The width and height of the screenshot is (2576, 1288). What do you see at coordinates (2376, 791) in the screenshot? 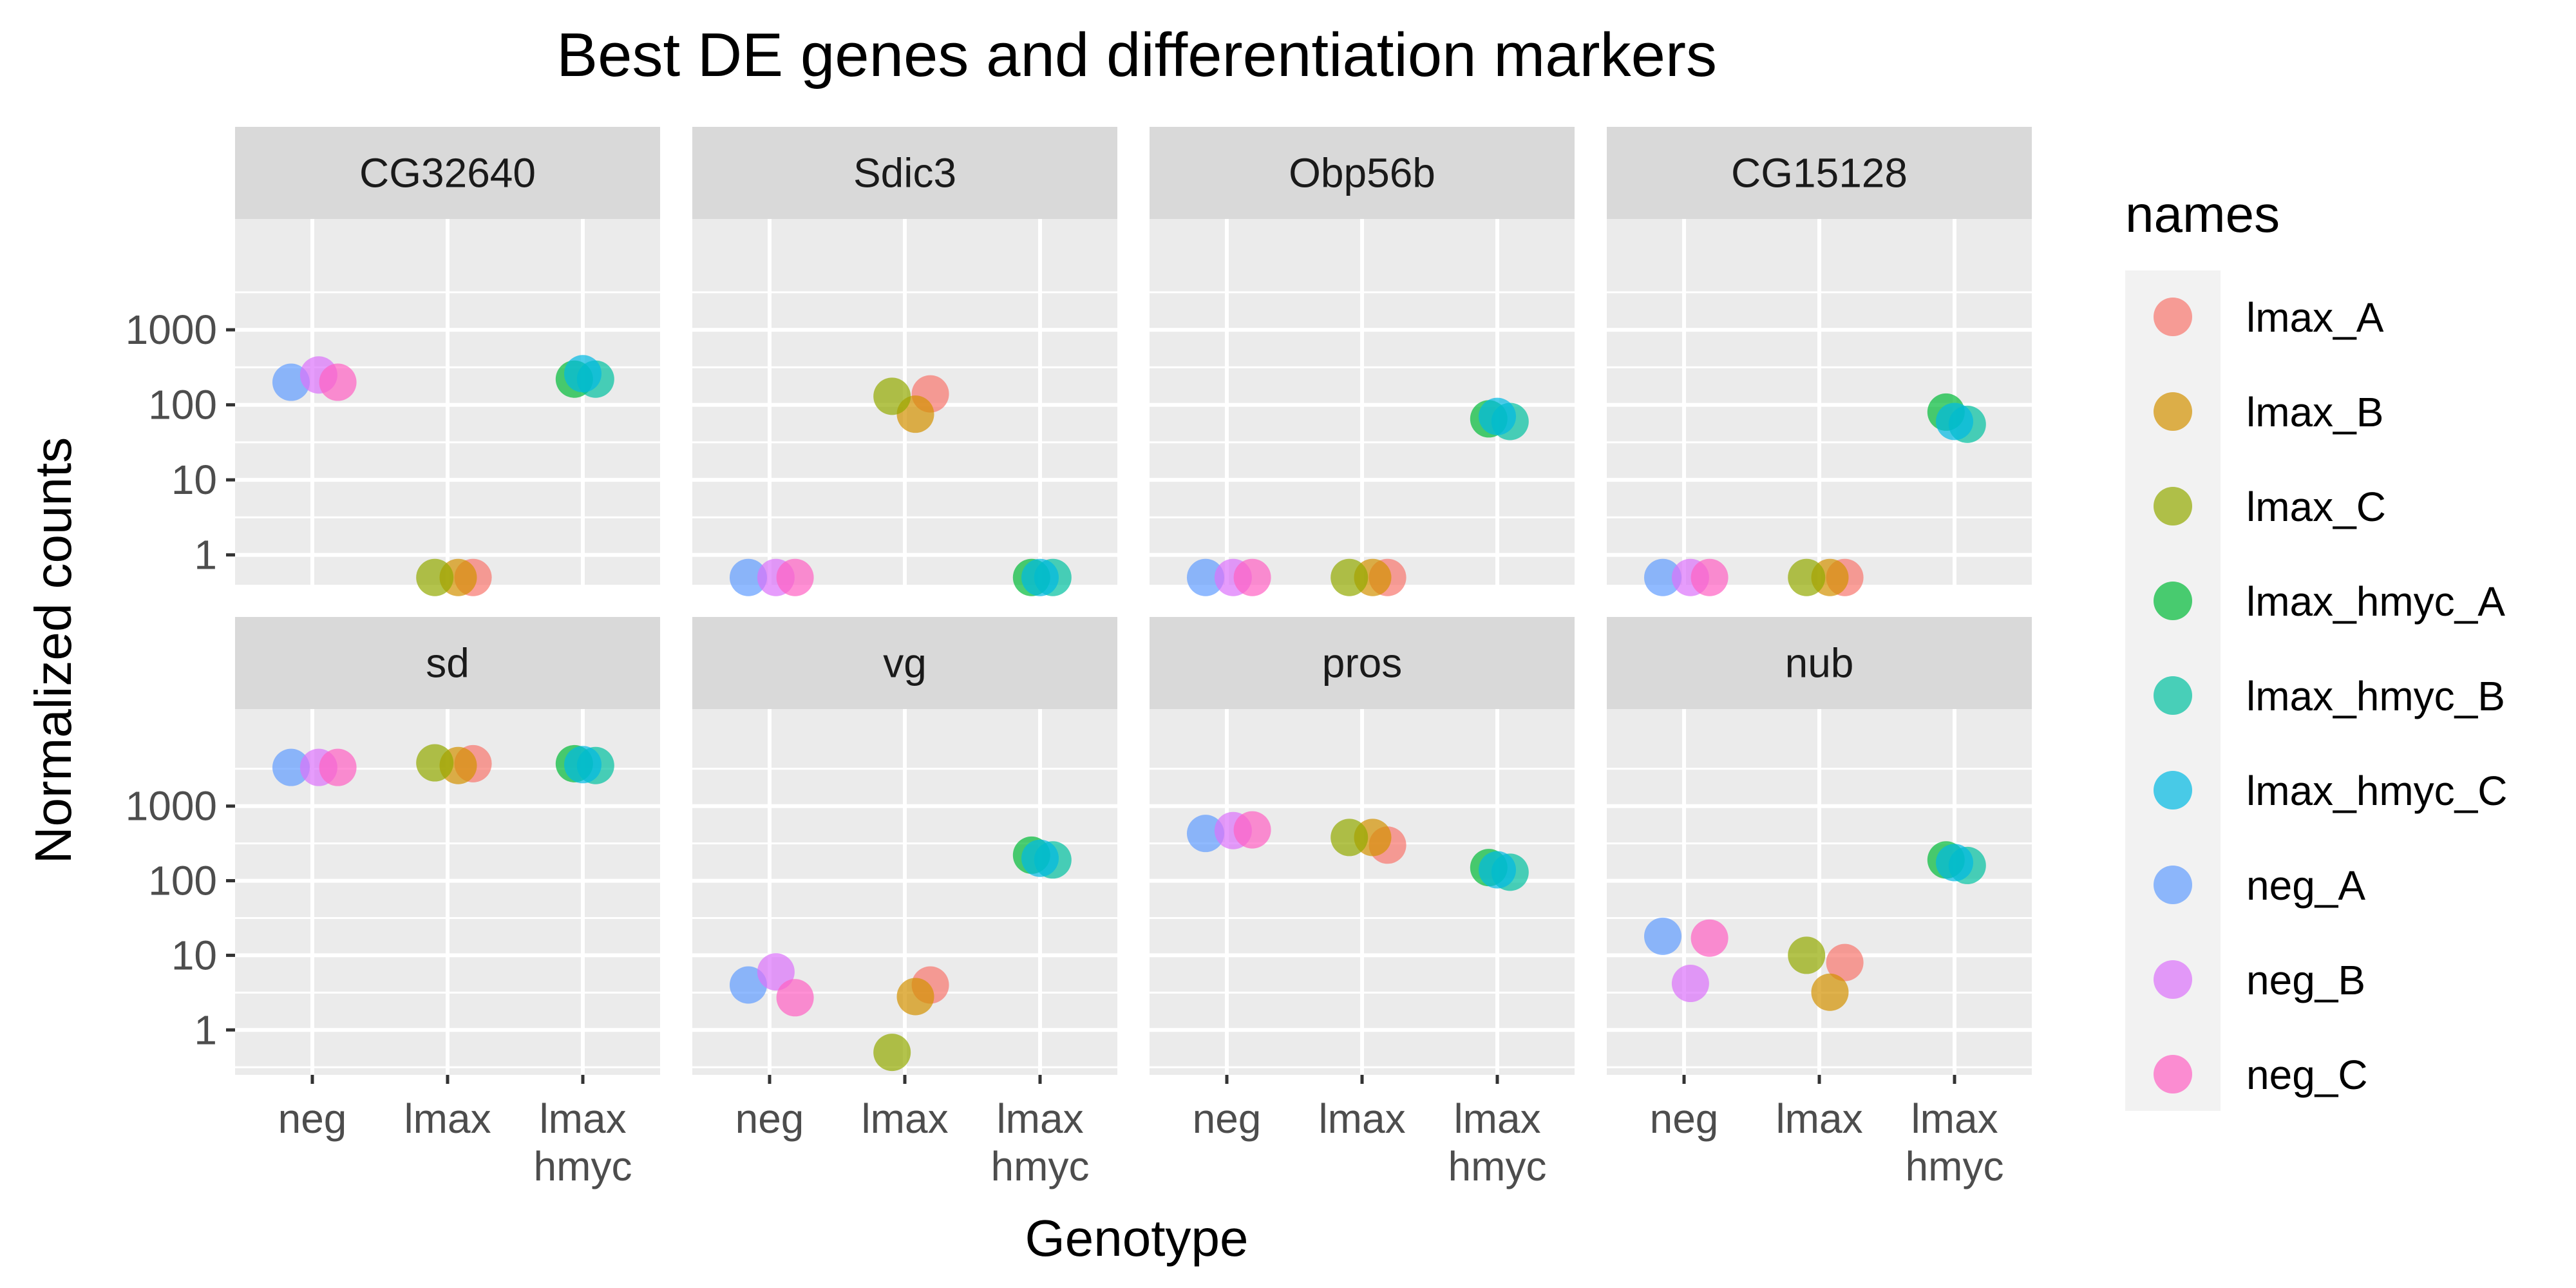
I see `legend-label-lmax_hmyc_C: lmax_hmyc_C` at bounding box center [2376, 791].